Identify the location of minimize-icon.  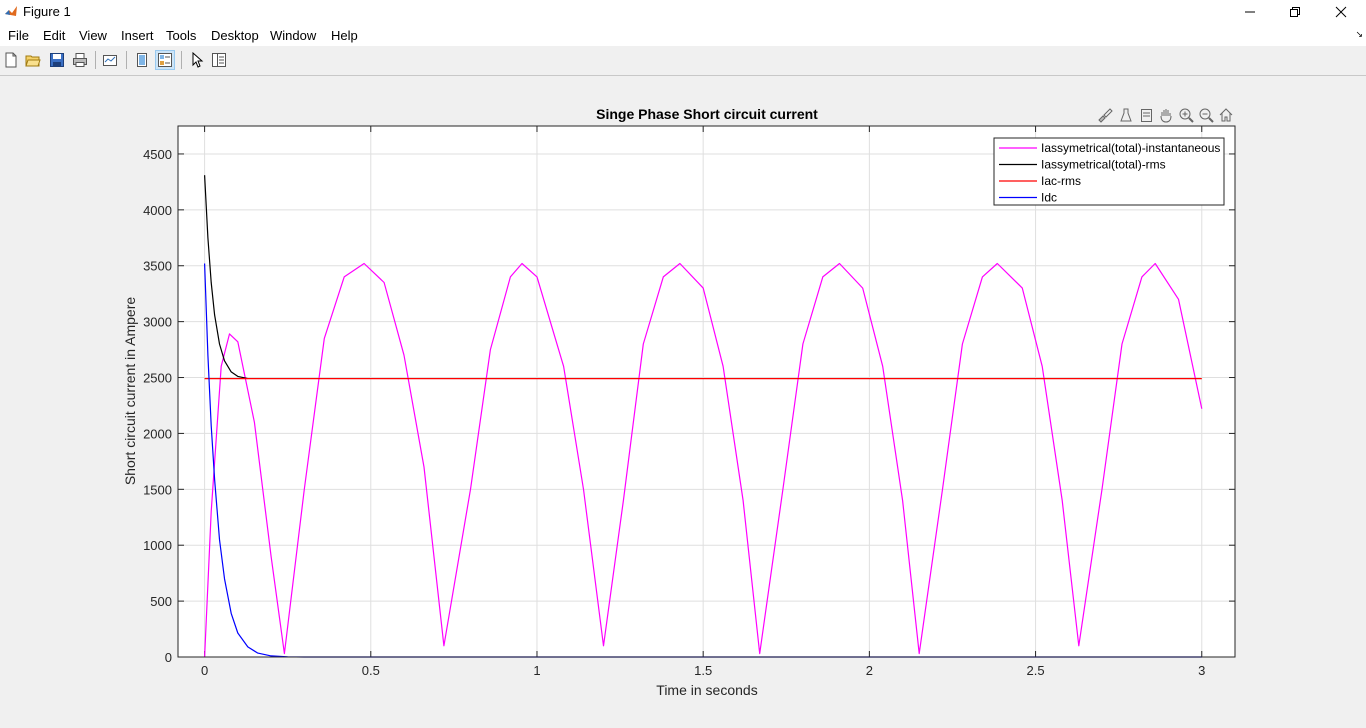
(1250, 12).